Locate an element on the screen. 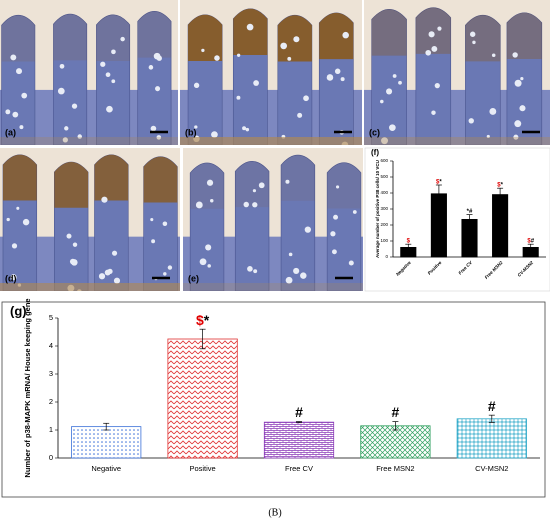 This screenshot has height=522, width=550. x-tick-label: CV-MSN2 is located at coordinates (491, 468).